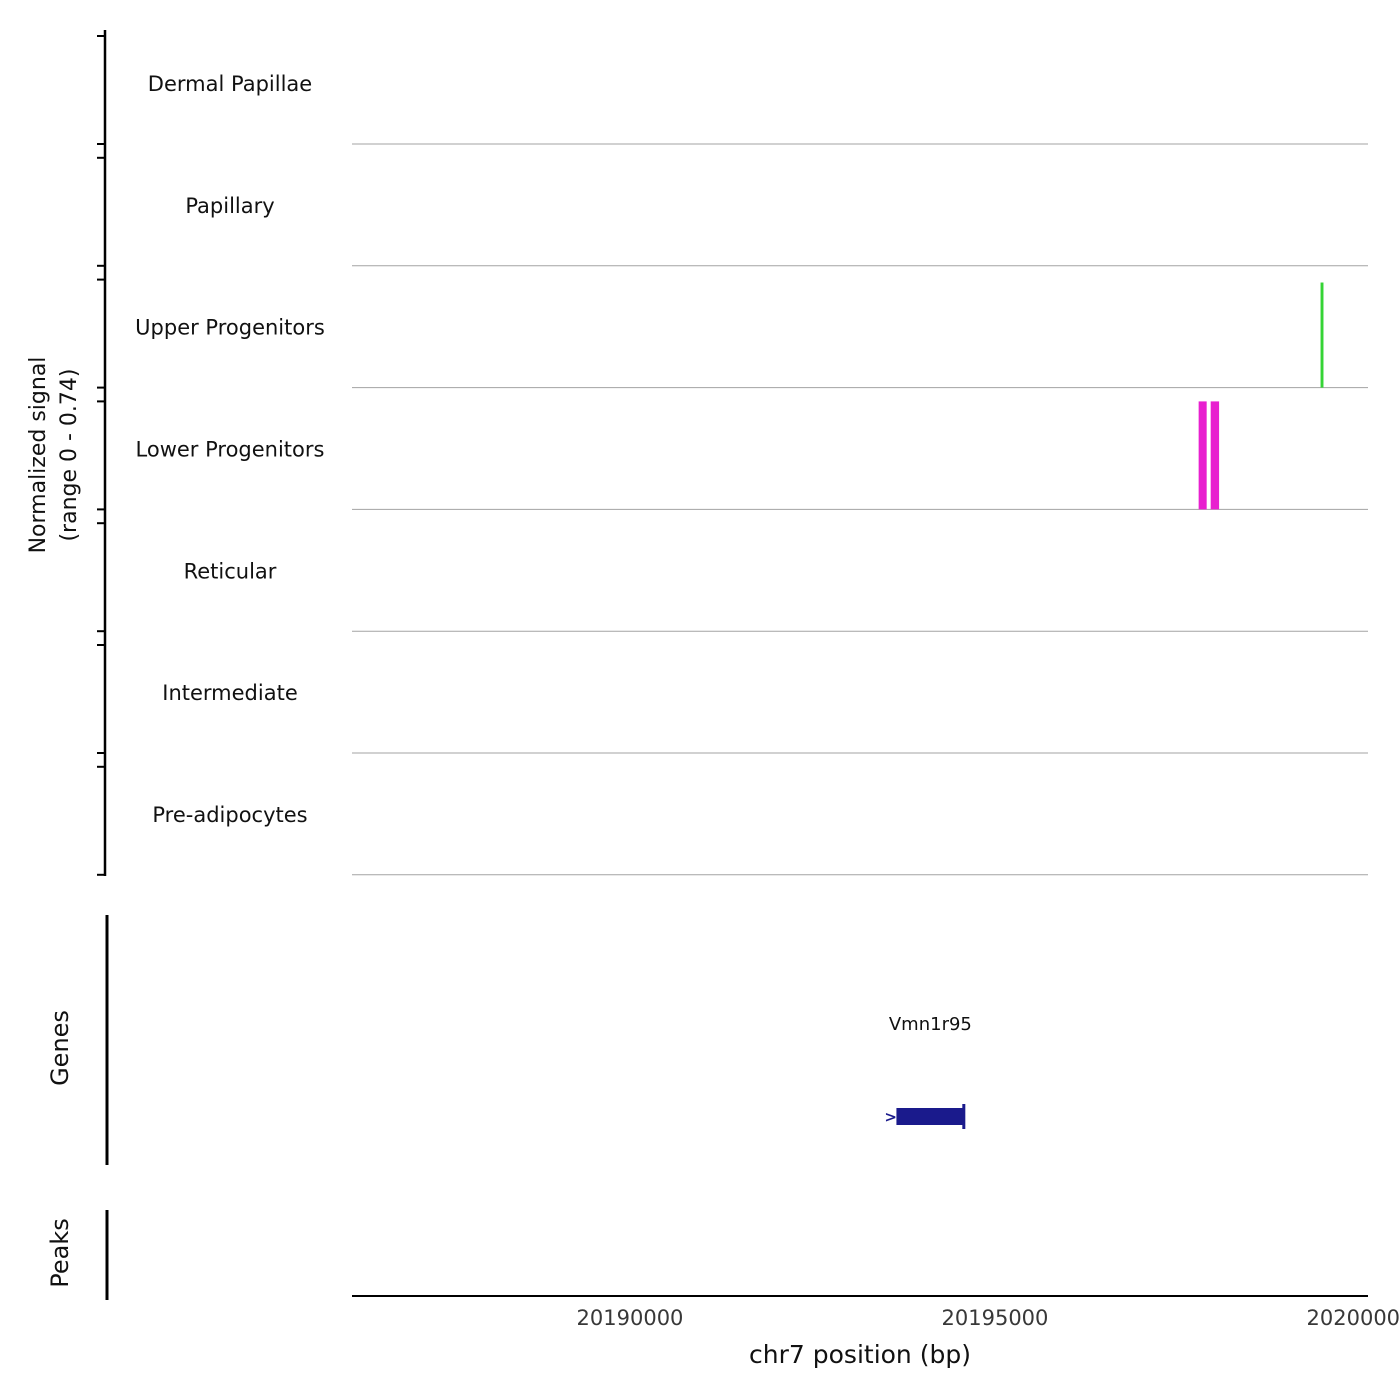 The height and width of the screenshot is (1400, 1400). Describe the element at coordinates (69, 455) in the screenshot. I see `y-axis-label-line2: (range 0 - 0.74)` at that location.